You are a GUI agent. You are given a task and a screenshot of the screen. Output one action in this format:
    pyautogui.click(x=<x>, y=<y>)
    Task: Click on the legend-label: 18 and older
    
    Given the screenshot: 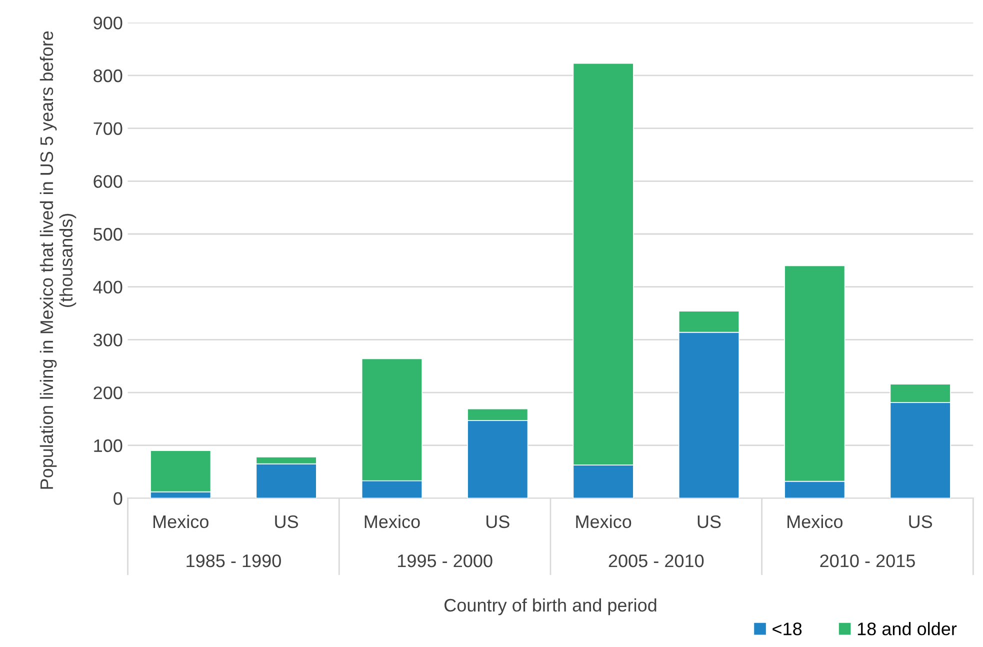 What is the action you would take?
    pyautogui.click(x=907, y=629)
    